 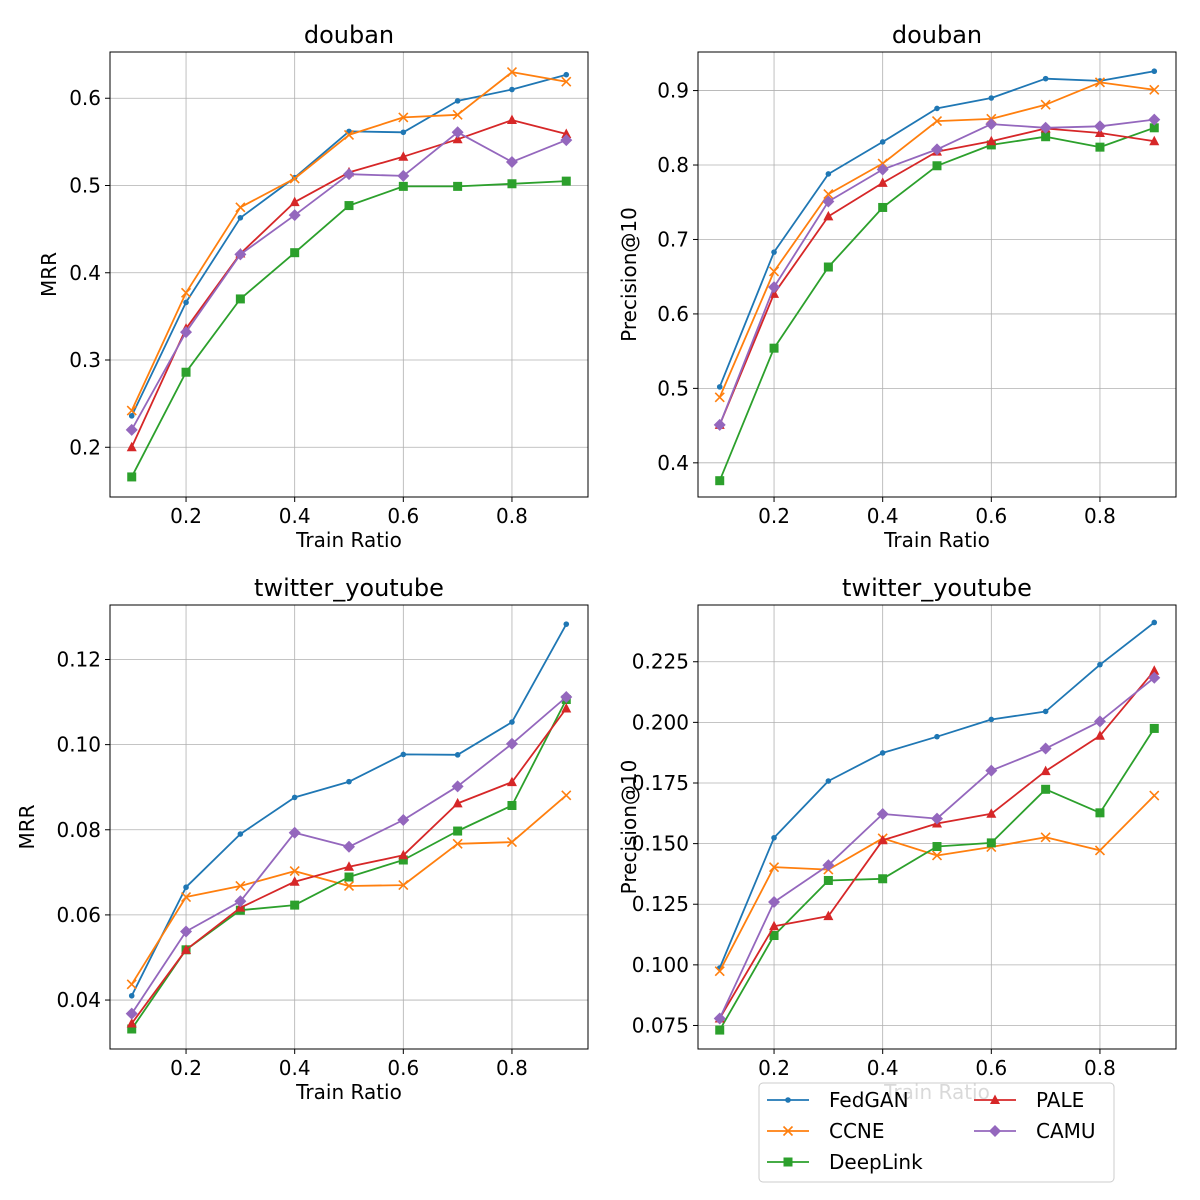 I want to click on x-tick-label: 0.2, so click(x=774, y=1068).